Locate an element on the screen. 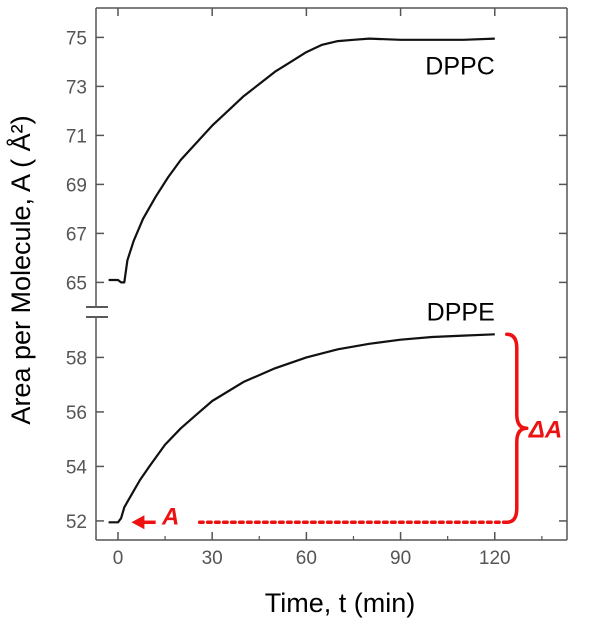 The image size is (596, 623). y-tick-label-upper: 65 is located at coordinates (76, 283).